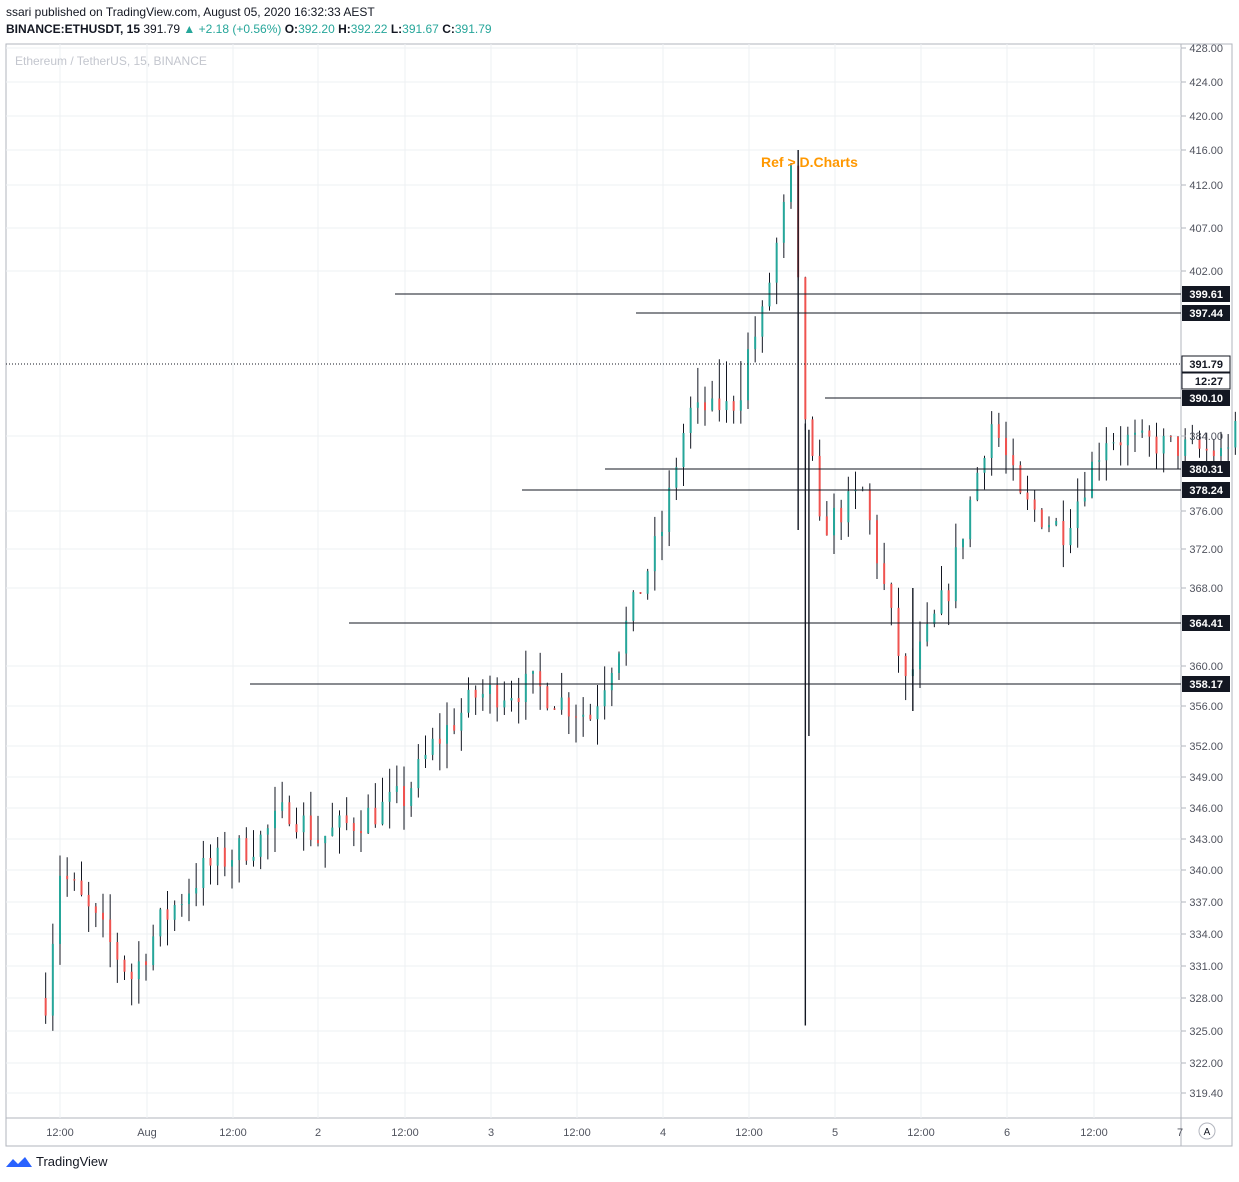  I want to click on countdown-tag, so click(1206, 381).